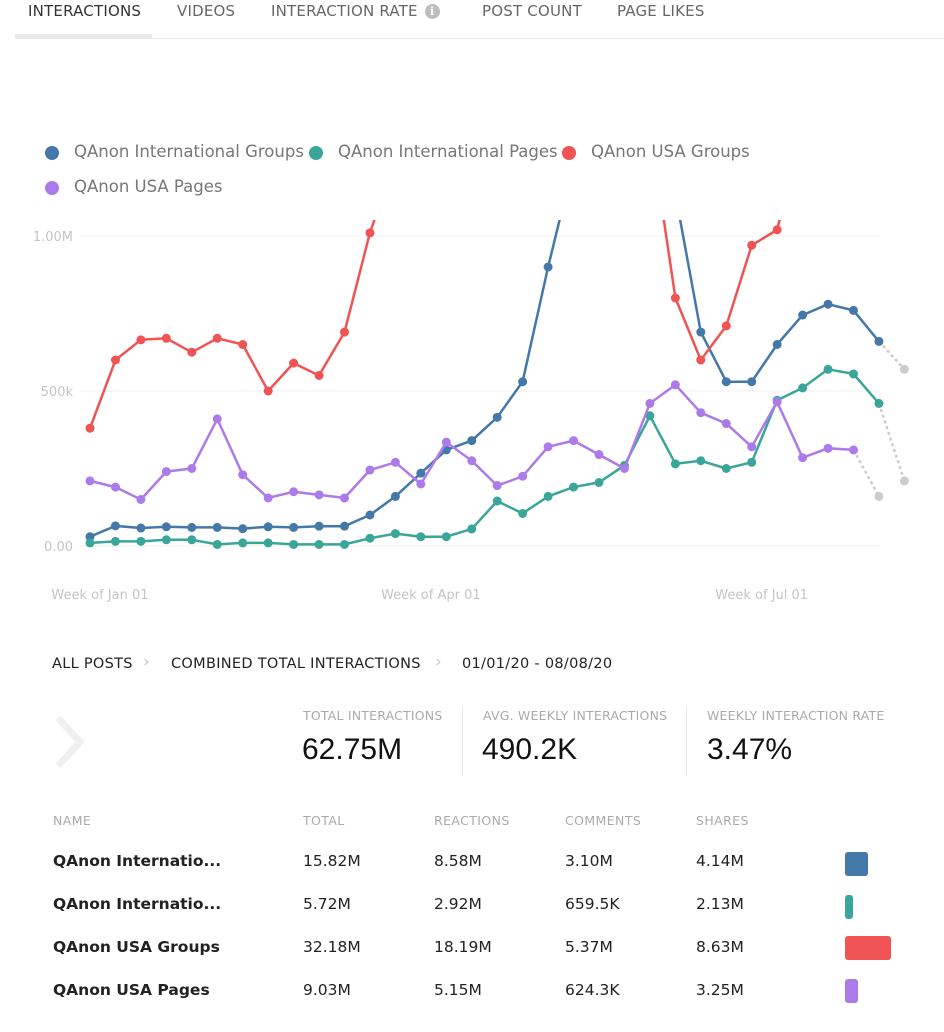 The width and height of the screenshot is (944, 1032). What do you see at coordinates (332, 861) in the screenshot?
I see `row-total: 15.82M` at bounding box center [332, 861].